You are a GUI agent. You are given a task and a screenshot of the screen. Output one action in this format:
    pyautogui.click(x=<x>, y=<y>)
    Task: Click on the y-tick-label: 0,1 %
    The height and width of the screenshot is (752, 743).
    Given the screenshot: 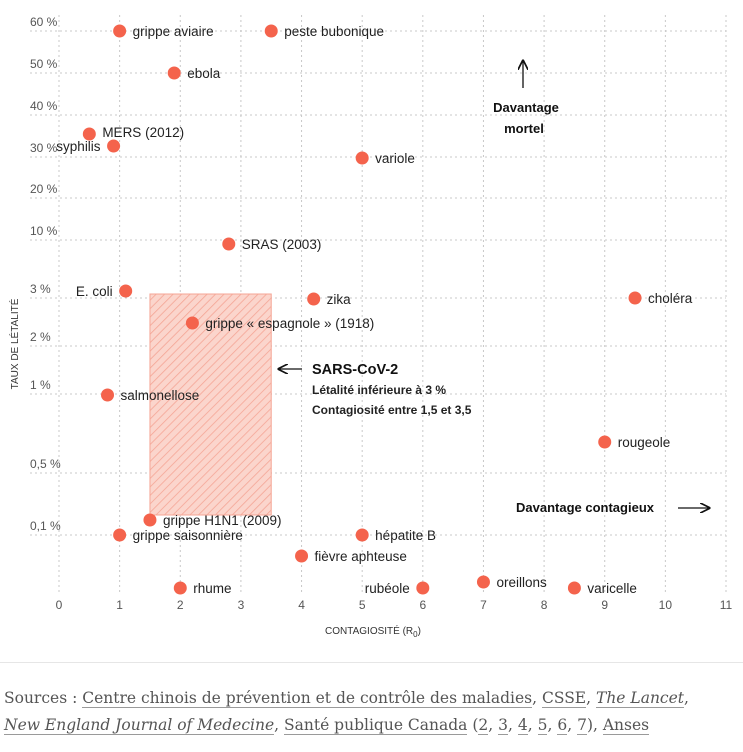 What is the action you would take?
    pyautogui.click(x=45, y=526)
    